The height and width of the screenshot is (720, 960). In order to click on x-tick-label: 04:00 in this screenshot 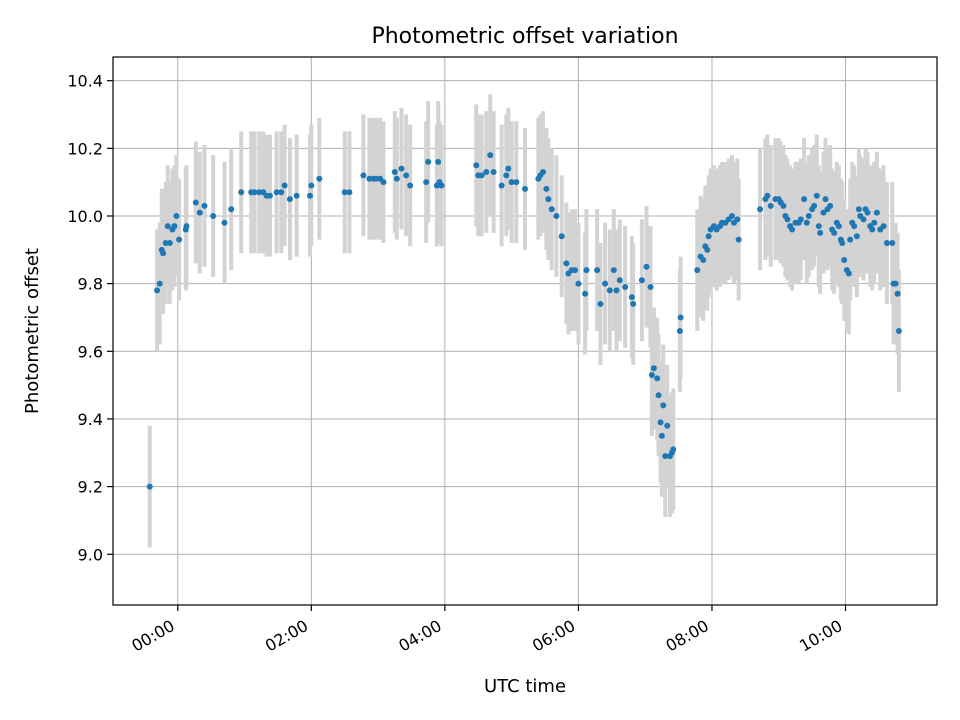, I will do `click(419, 636)`.